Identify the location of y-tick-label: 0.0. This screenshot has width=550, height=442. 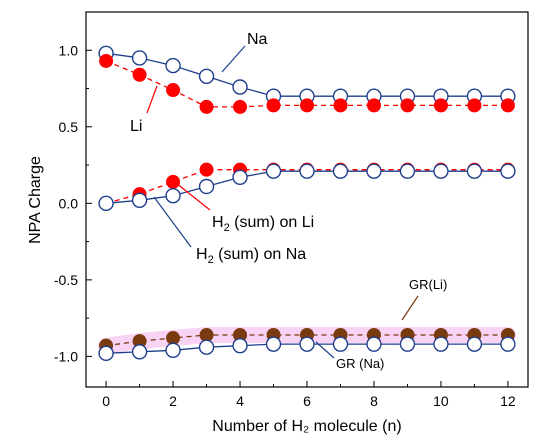
(69, 203).